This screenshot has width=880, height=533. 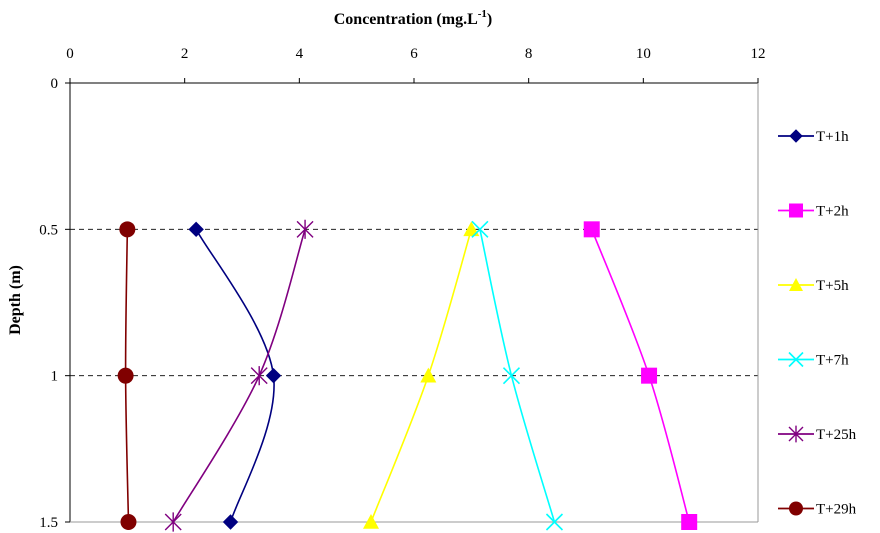 What do you see at coordinates (414, 54) in the screenshot?
I see `x-tick-label: 6` at bounding box center [414, 54].